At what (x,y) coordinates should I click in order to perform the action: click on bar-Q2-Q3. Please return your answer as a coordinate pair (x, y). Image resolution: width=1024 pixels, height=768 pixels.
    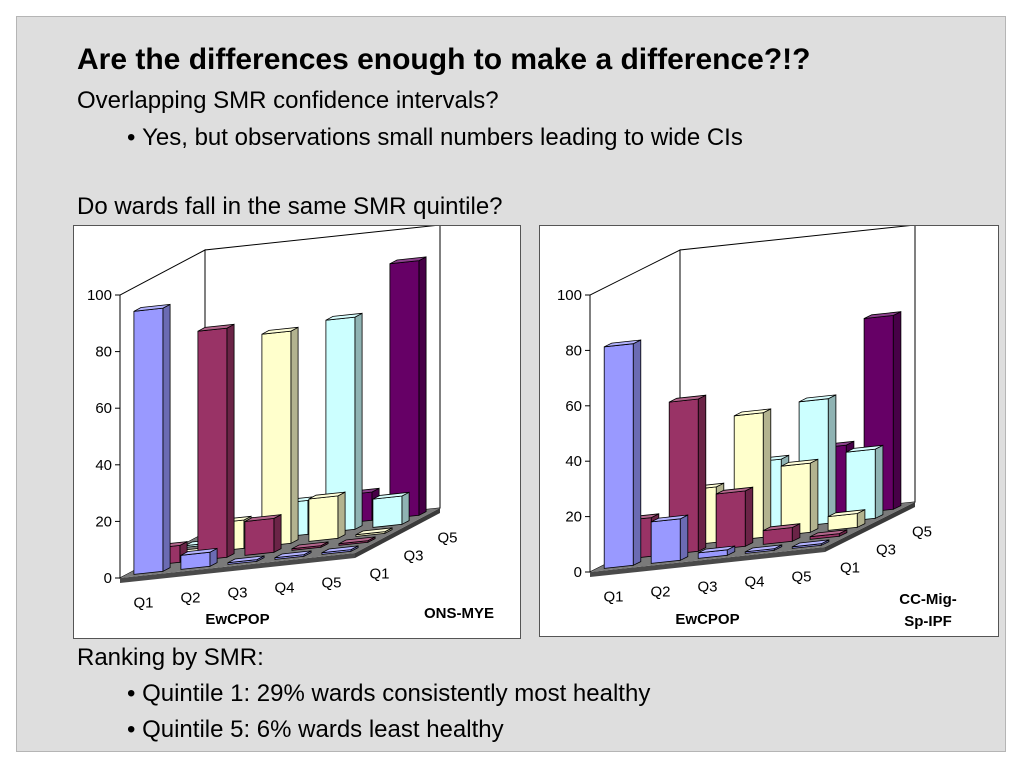
    Looking at the image, I should click on (263, 534).